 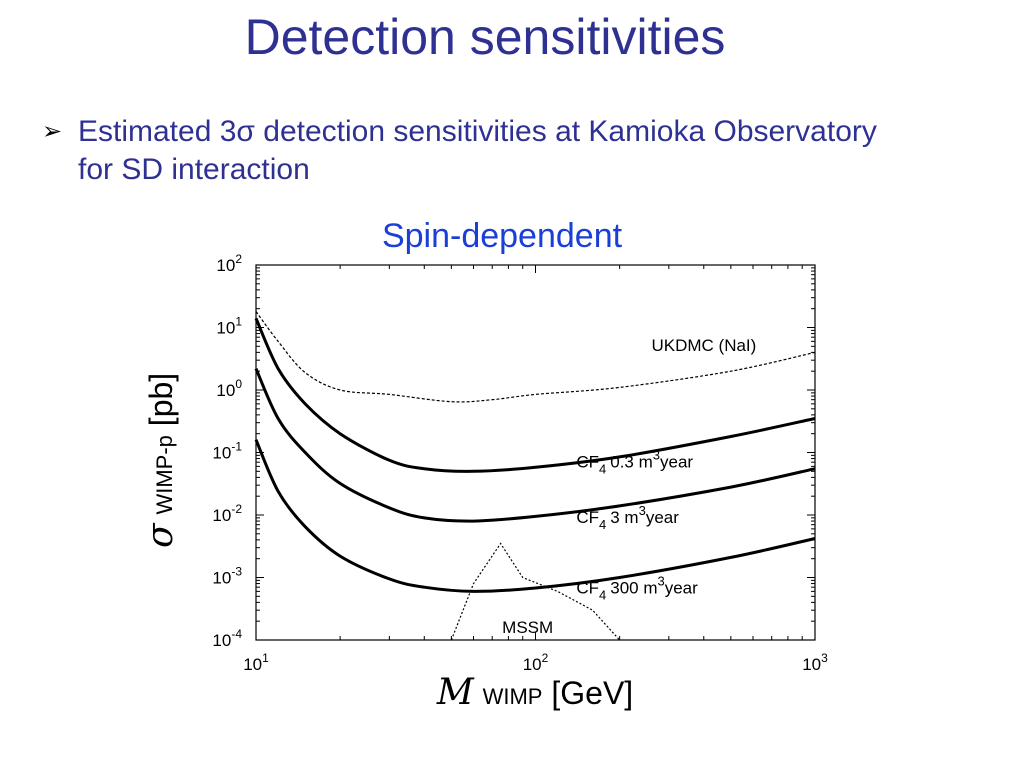 What do you see at coordinates (227, 451) in the screenshot?
I see `y-tick-label: 10⁻¹` at bounding box center [227, 451].